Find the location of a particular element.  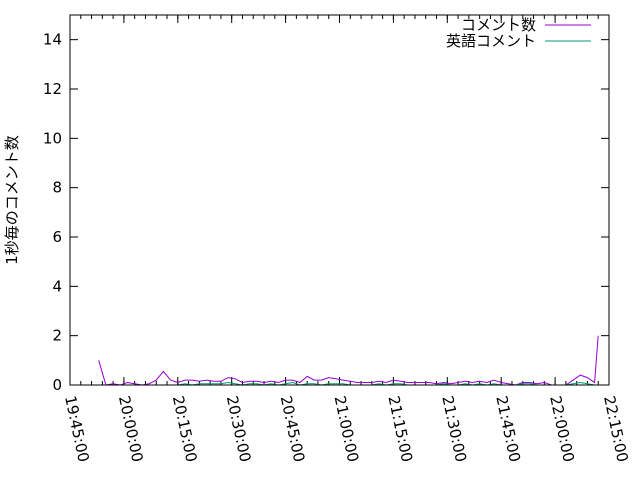

y-tick-label: 2 is located at coordinates (57, 336).